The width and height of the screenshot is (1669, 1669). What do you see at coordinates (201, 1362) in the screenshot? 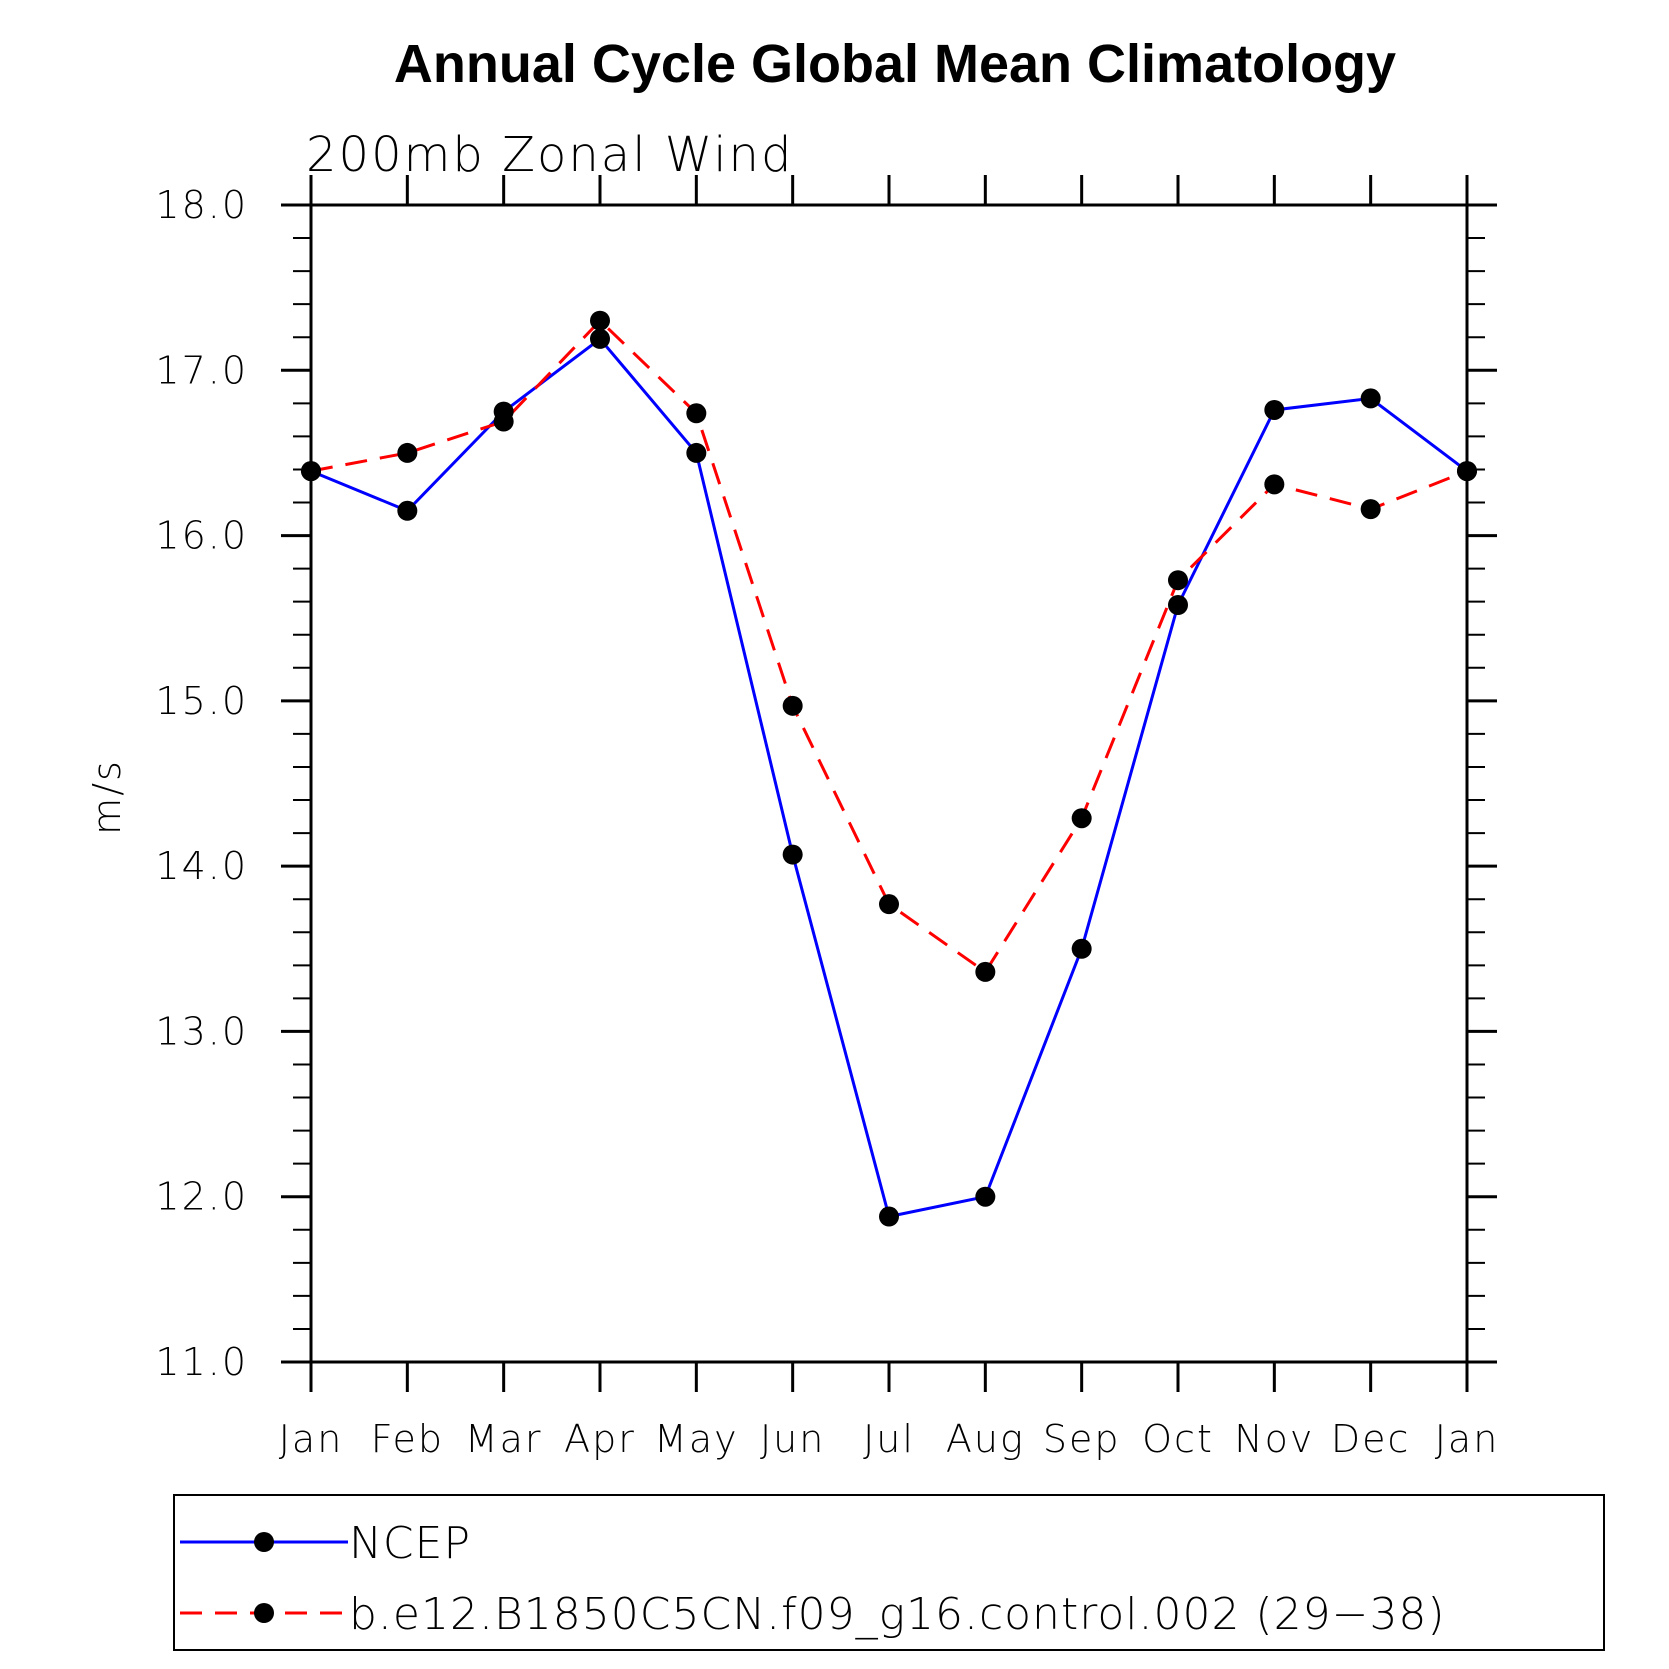
I see `y-tick-label: 11.0` at bounding box center [201, 1362].